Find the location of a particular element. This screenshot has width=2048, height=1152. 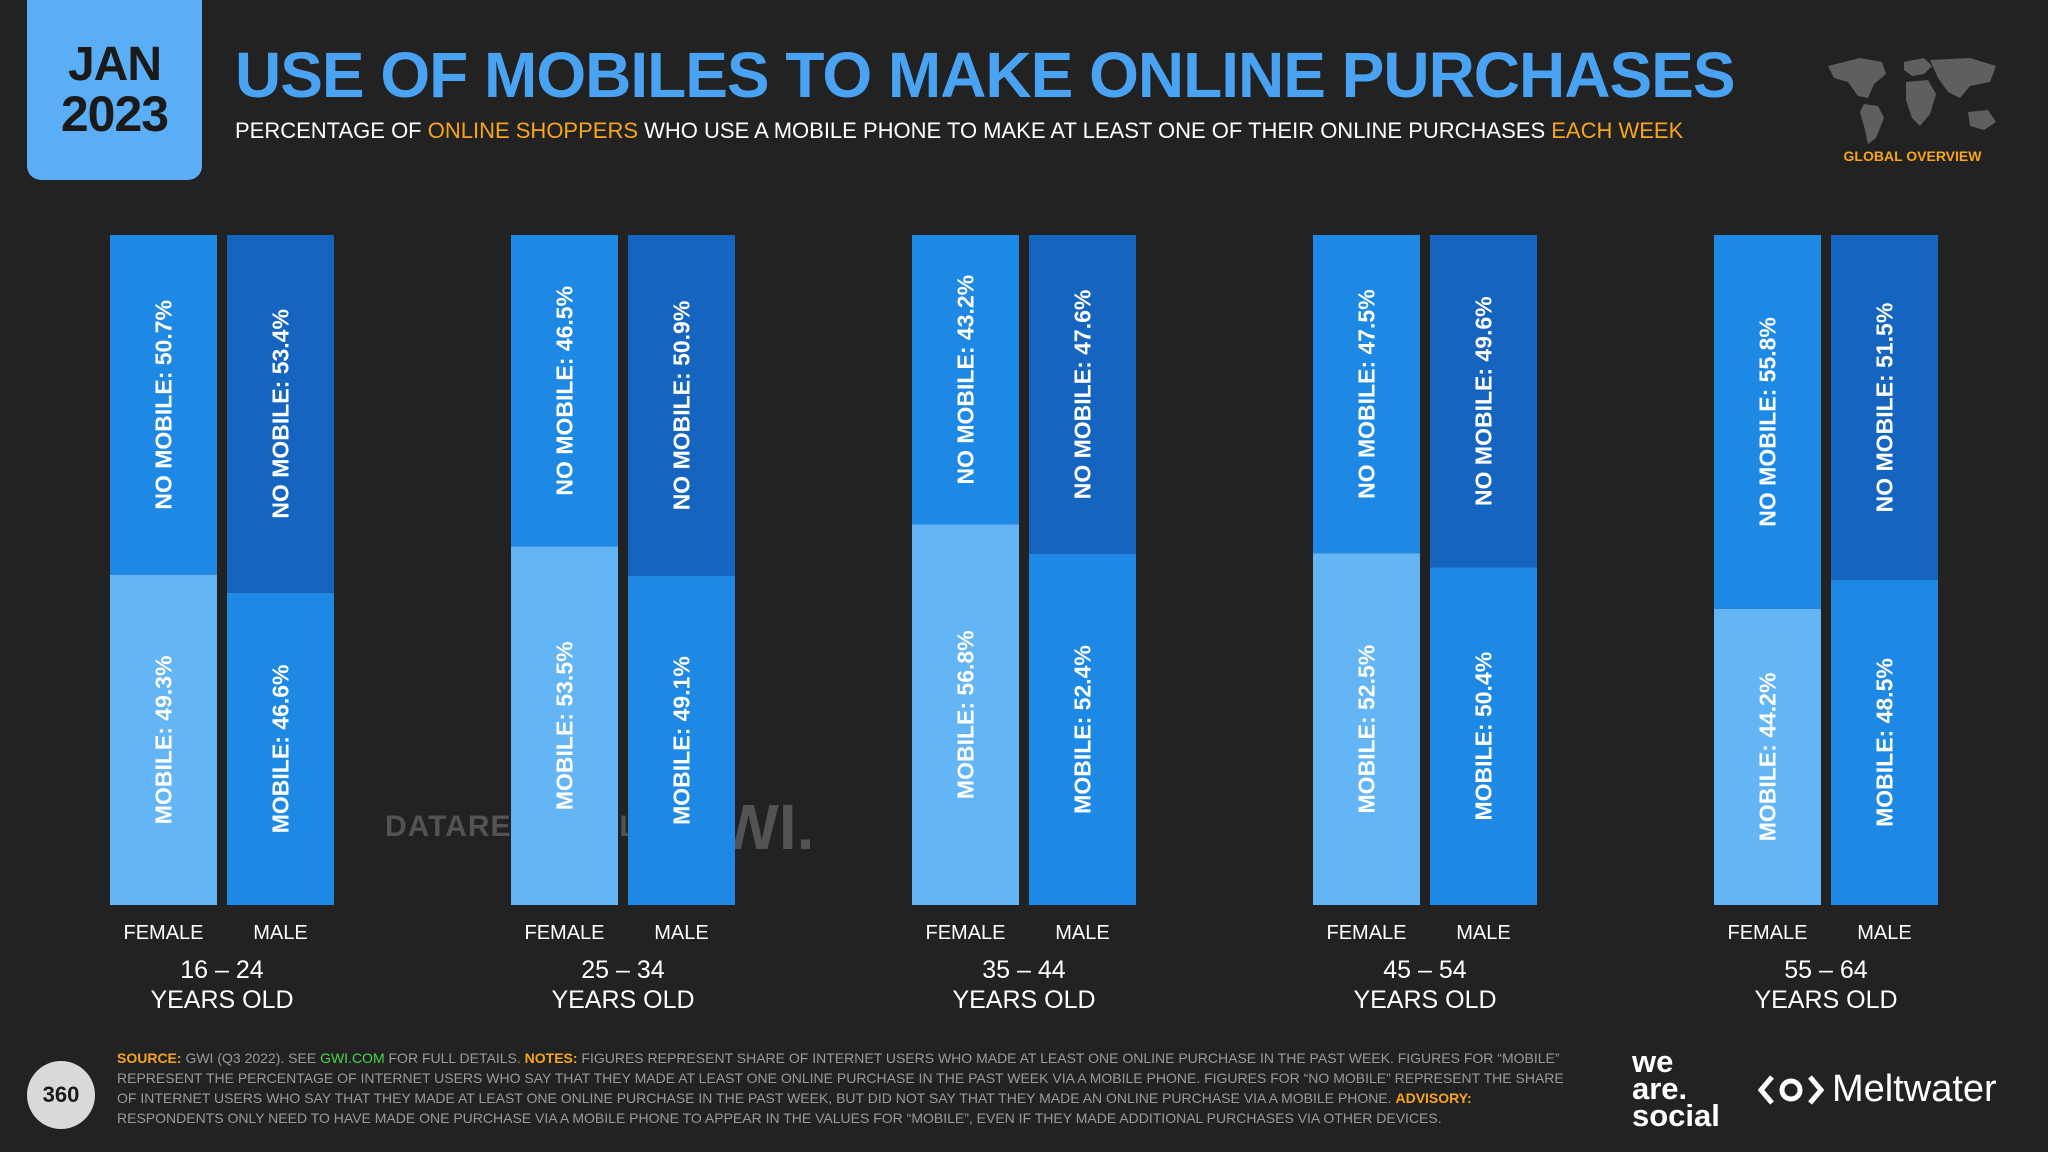

brand-line-2: are. is located at coordinates (1660, 1088).